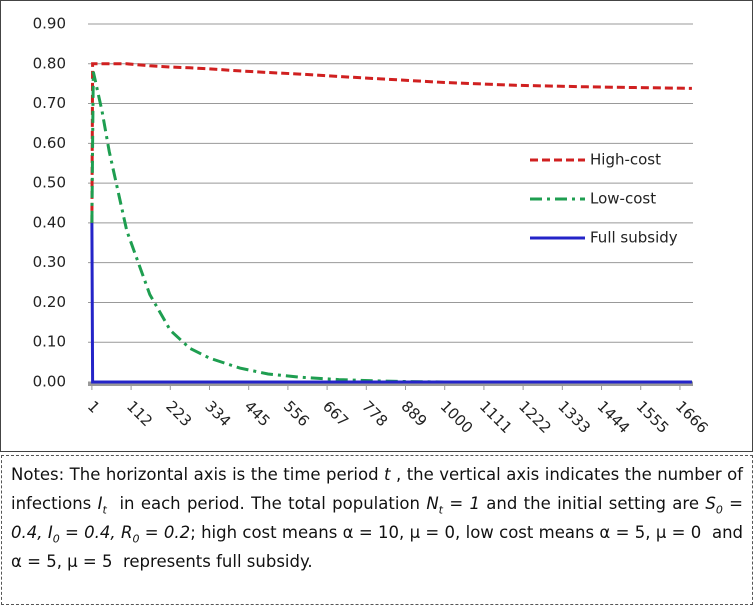 This screenshot has width=754, height=608. Describe the element at coordinates (49, 382) in the screenshot. I see `y-tick-label: 0.00` at that location.